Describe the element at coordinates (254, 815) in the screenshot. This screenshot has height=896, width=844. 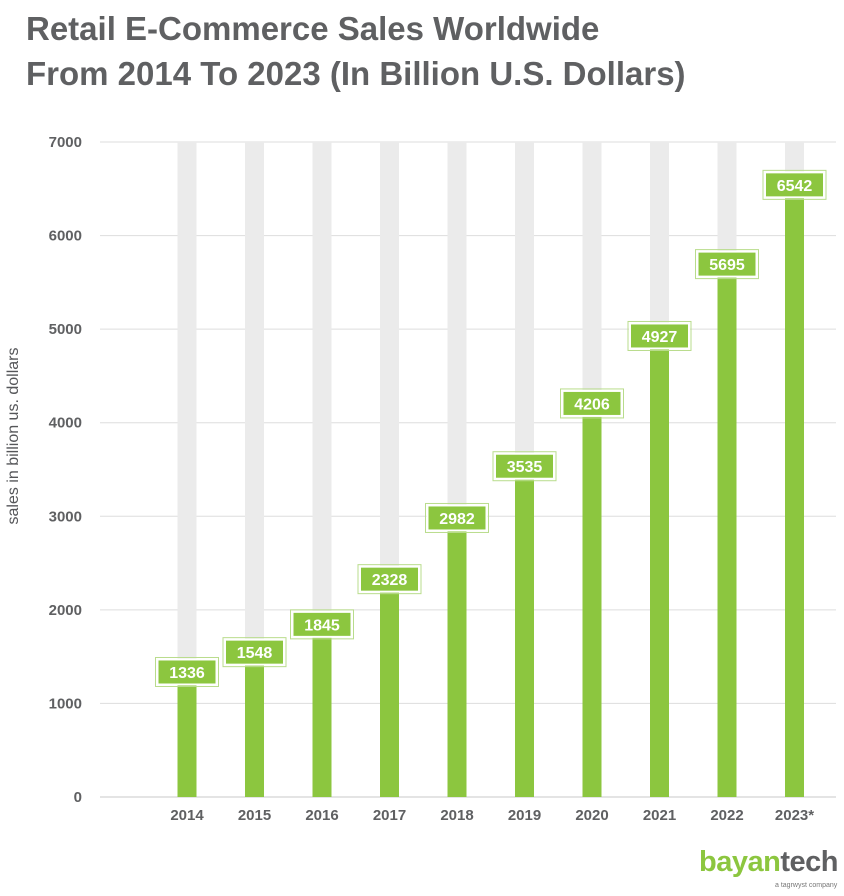
I see `x-tick-label: 2015` at that location.